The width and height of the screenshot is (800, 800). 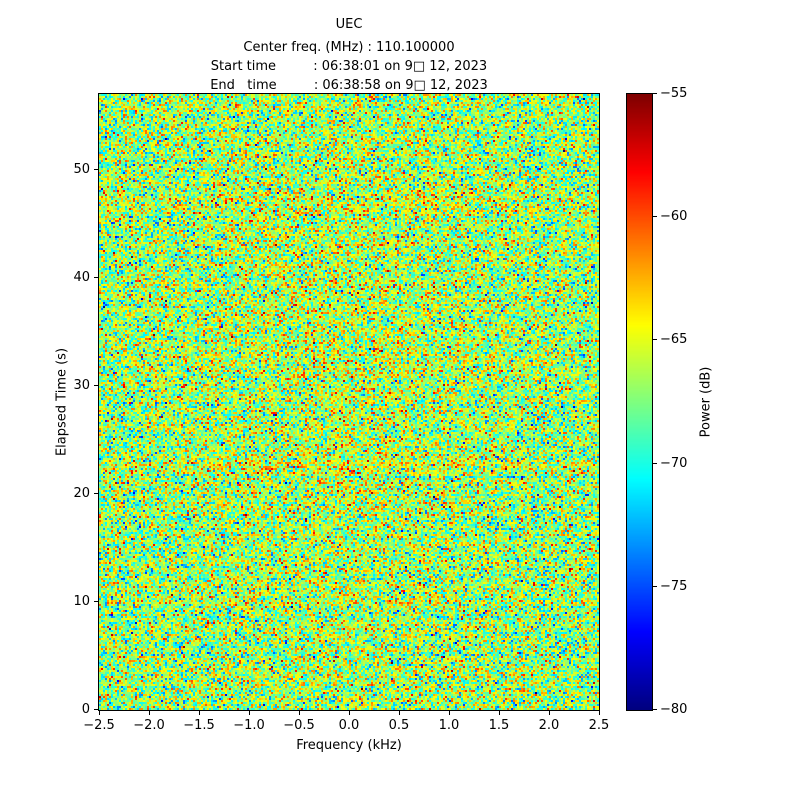 I want to click on y-tick-label: 20, so click(x=81, y=493).